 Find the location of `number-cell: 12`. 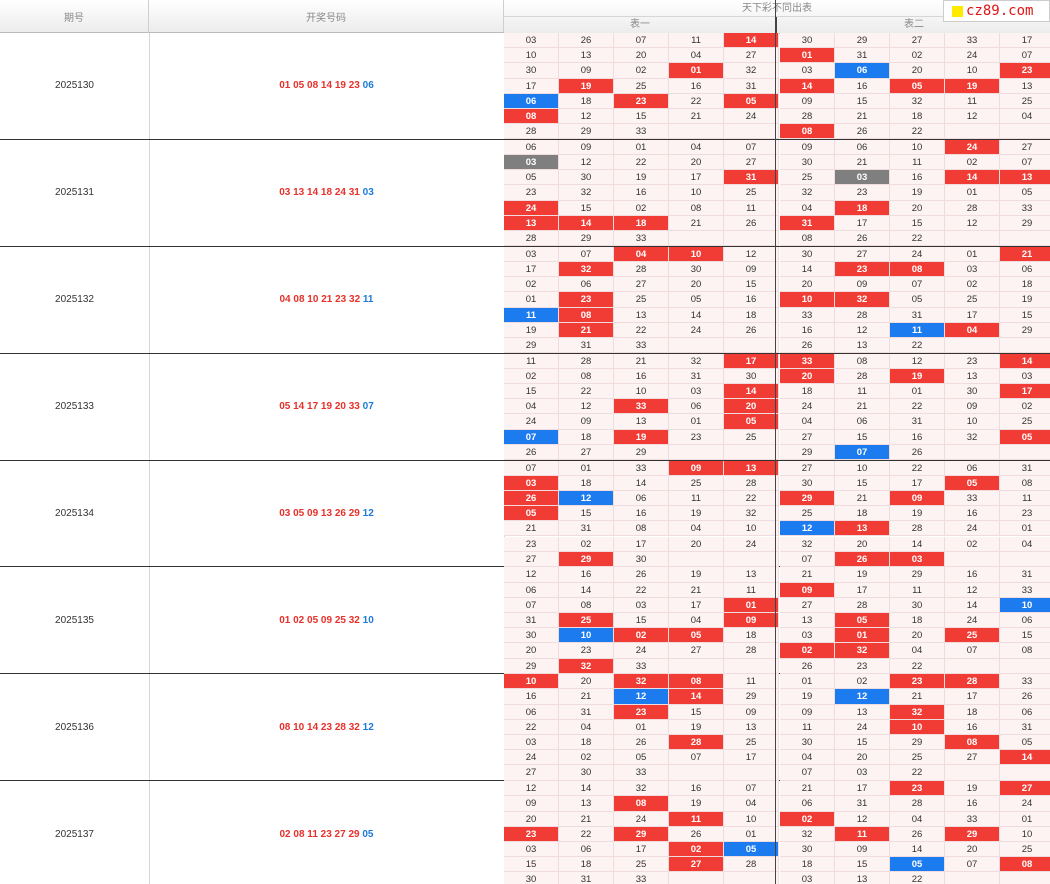

number-cell: 12 is located at coordinates (917, 361).